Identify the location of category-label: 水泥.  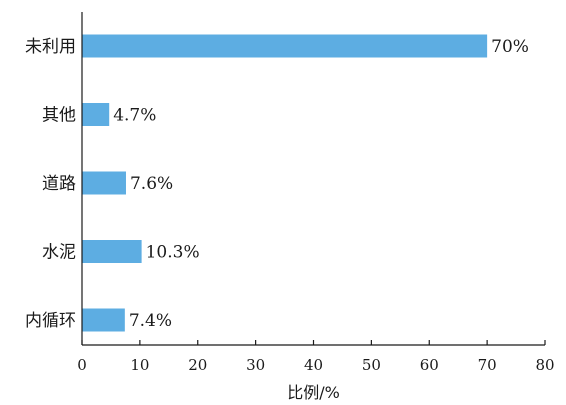
(59, 253).